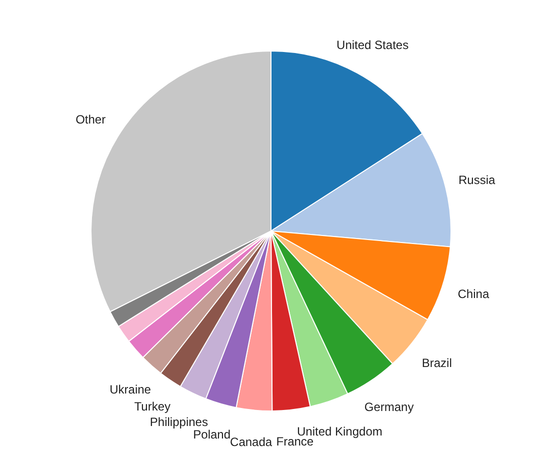 This screenshot has width=534, height=464. Describe the element at coordinates (474, 293) in the screenshot. I see `slice-label: China` at that location.